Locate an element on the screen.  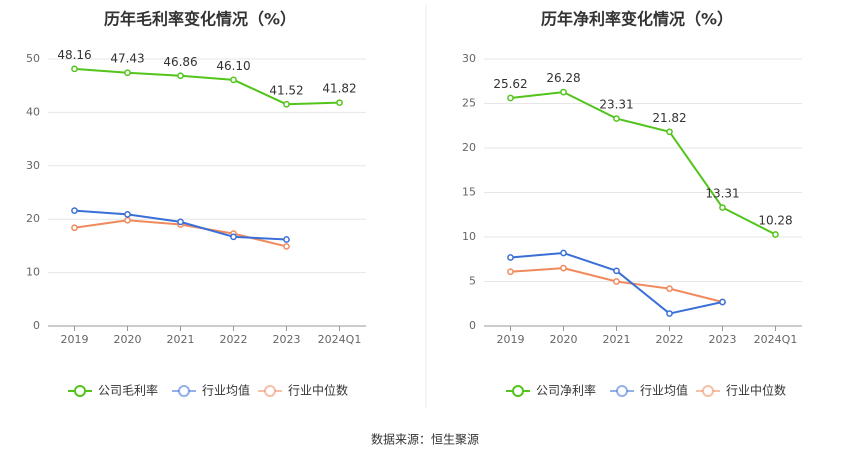
legend-item-company: 公司毛利率 is located at coordinates (113, 390).